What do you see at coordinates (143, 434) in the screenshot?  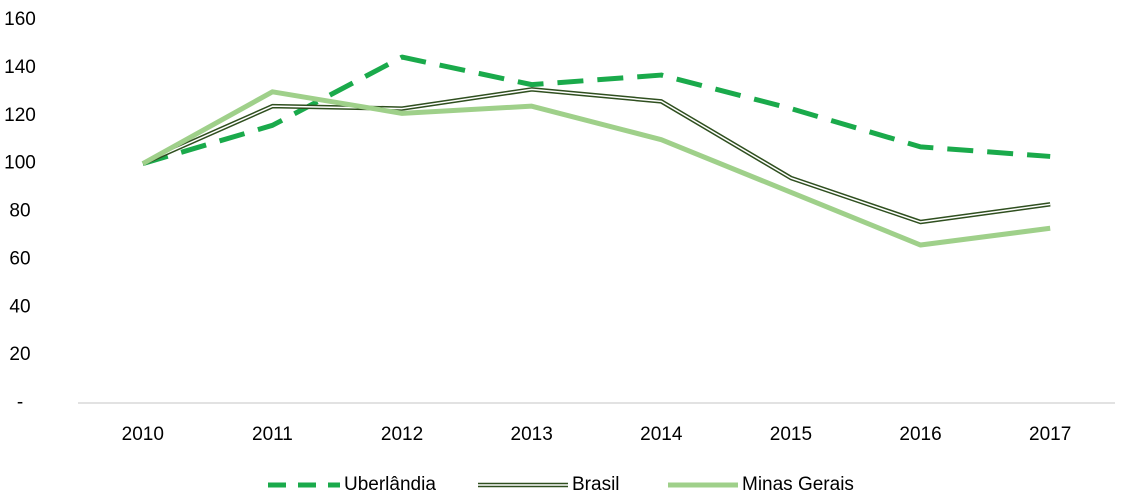 I see `x-tick-label: 2010` at bounding box center [143, 434].